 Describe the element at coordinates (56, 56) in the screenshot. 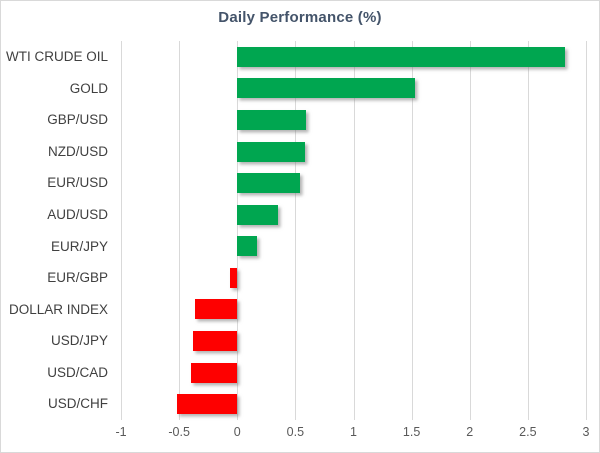

I see `category-label: WTI CRUDE OIL` at that location.